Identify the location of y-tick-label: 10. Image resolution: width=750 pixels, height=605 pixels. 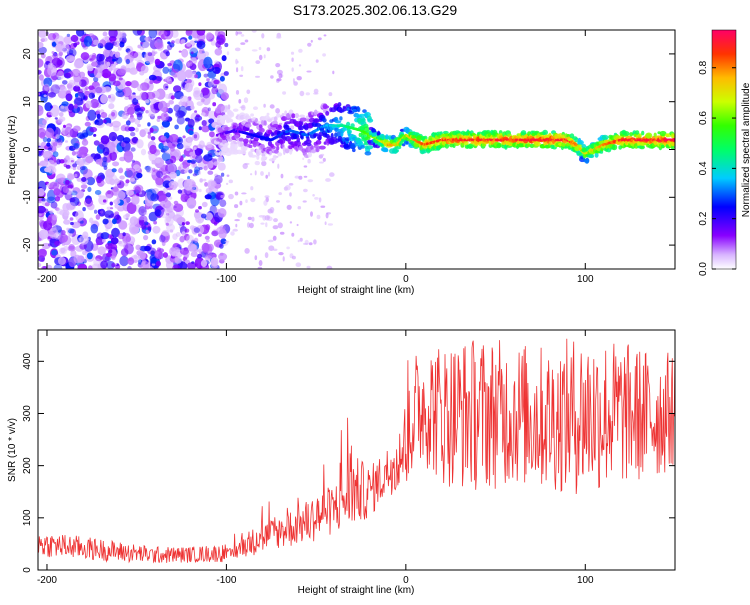
(27, 102).